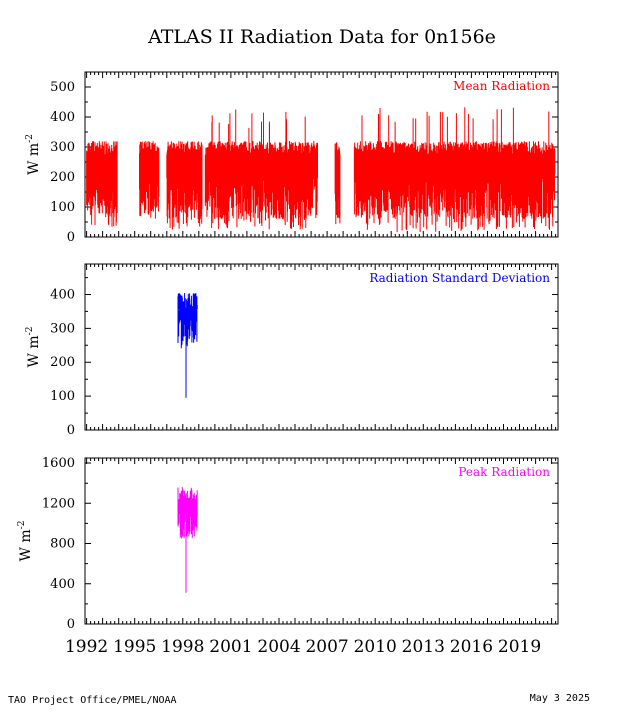 The width and height of the screenshot is (623, 714). Describe the element at coordinates (62, 544) in the screenshot. I see `y-tick-label: 800` at that location.